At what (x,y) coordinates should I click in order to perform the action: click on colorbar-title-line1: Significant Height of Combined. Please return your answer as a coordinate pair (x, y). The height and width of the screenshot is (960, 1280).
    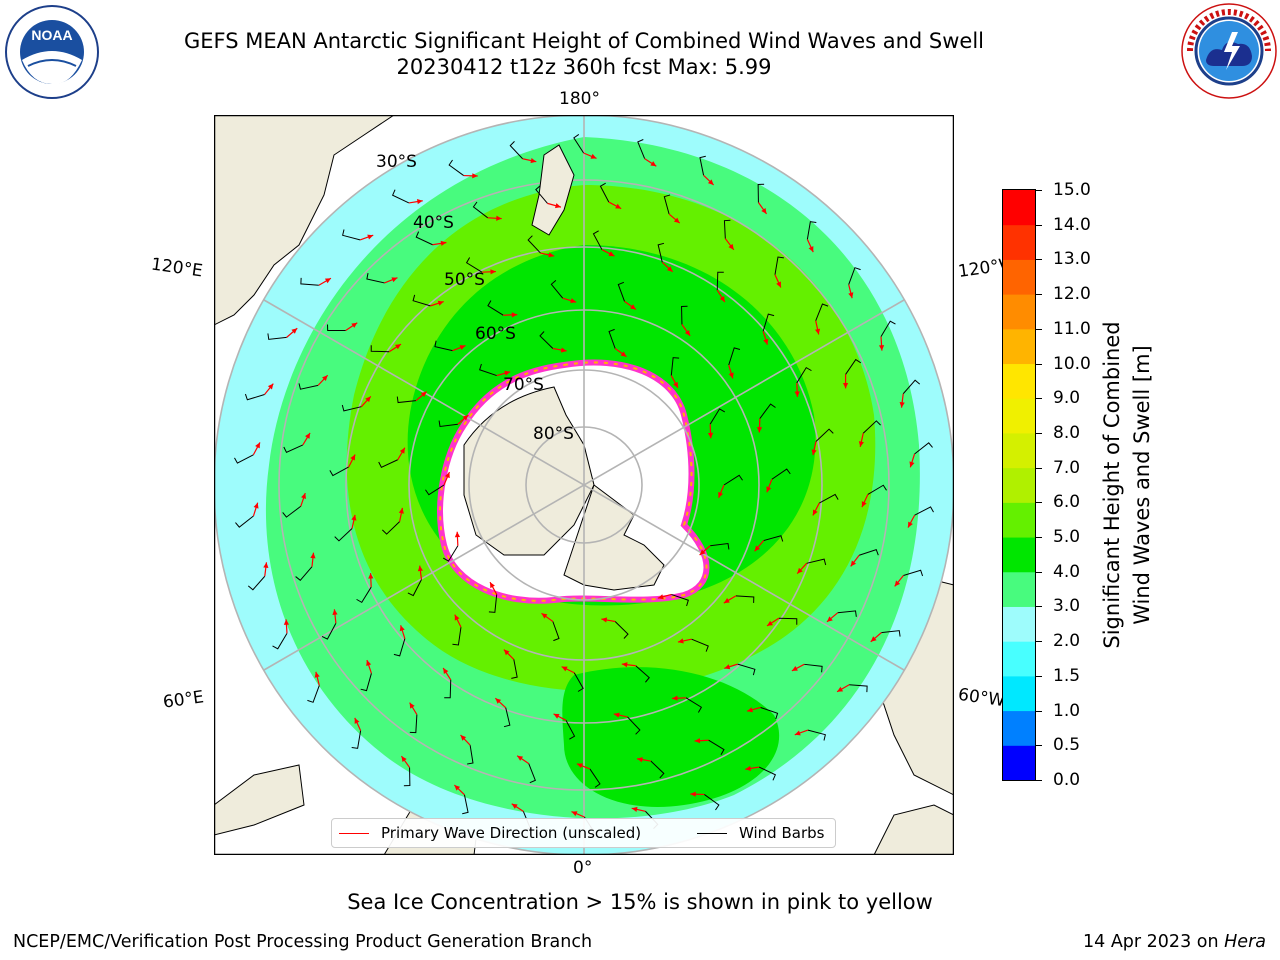
    Looking at the image, I should click on (1112, 485).